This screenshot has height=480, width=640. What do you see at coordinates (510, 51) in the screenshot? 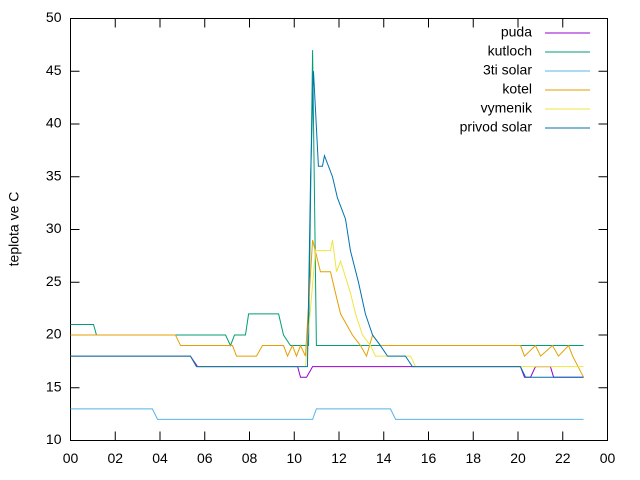
I see `legend-label: kutloch` at bounding box center [510, 51].